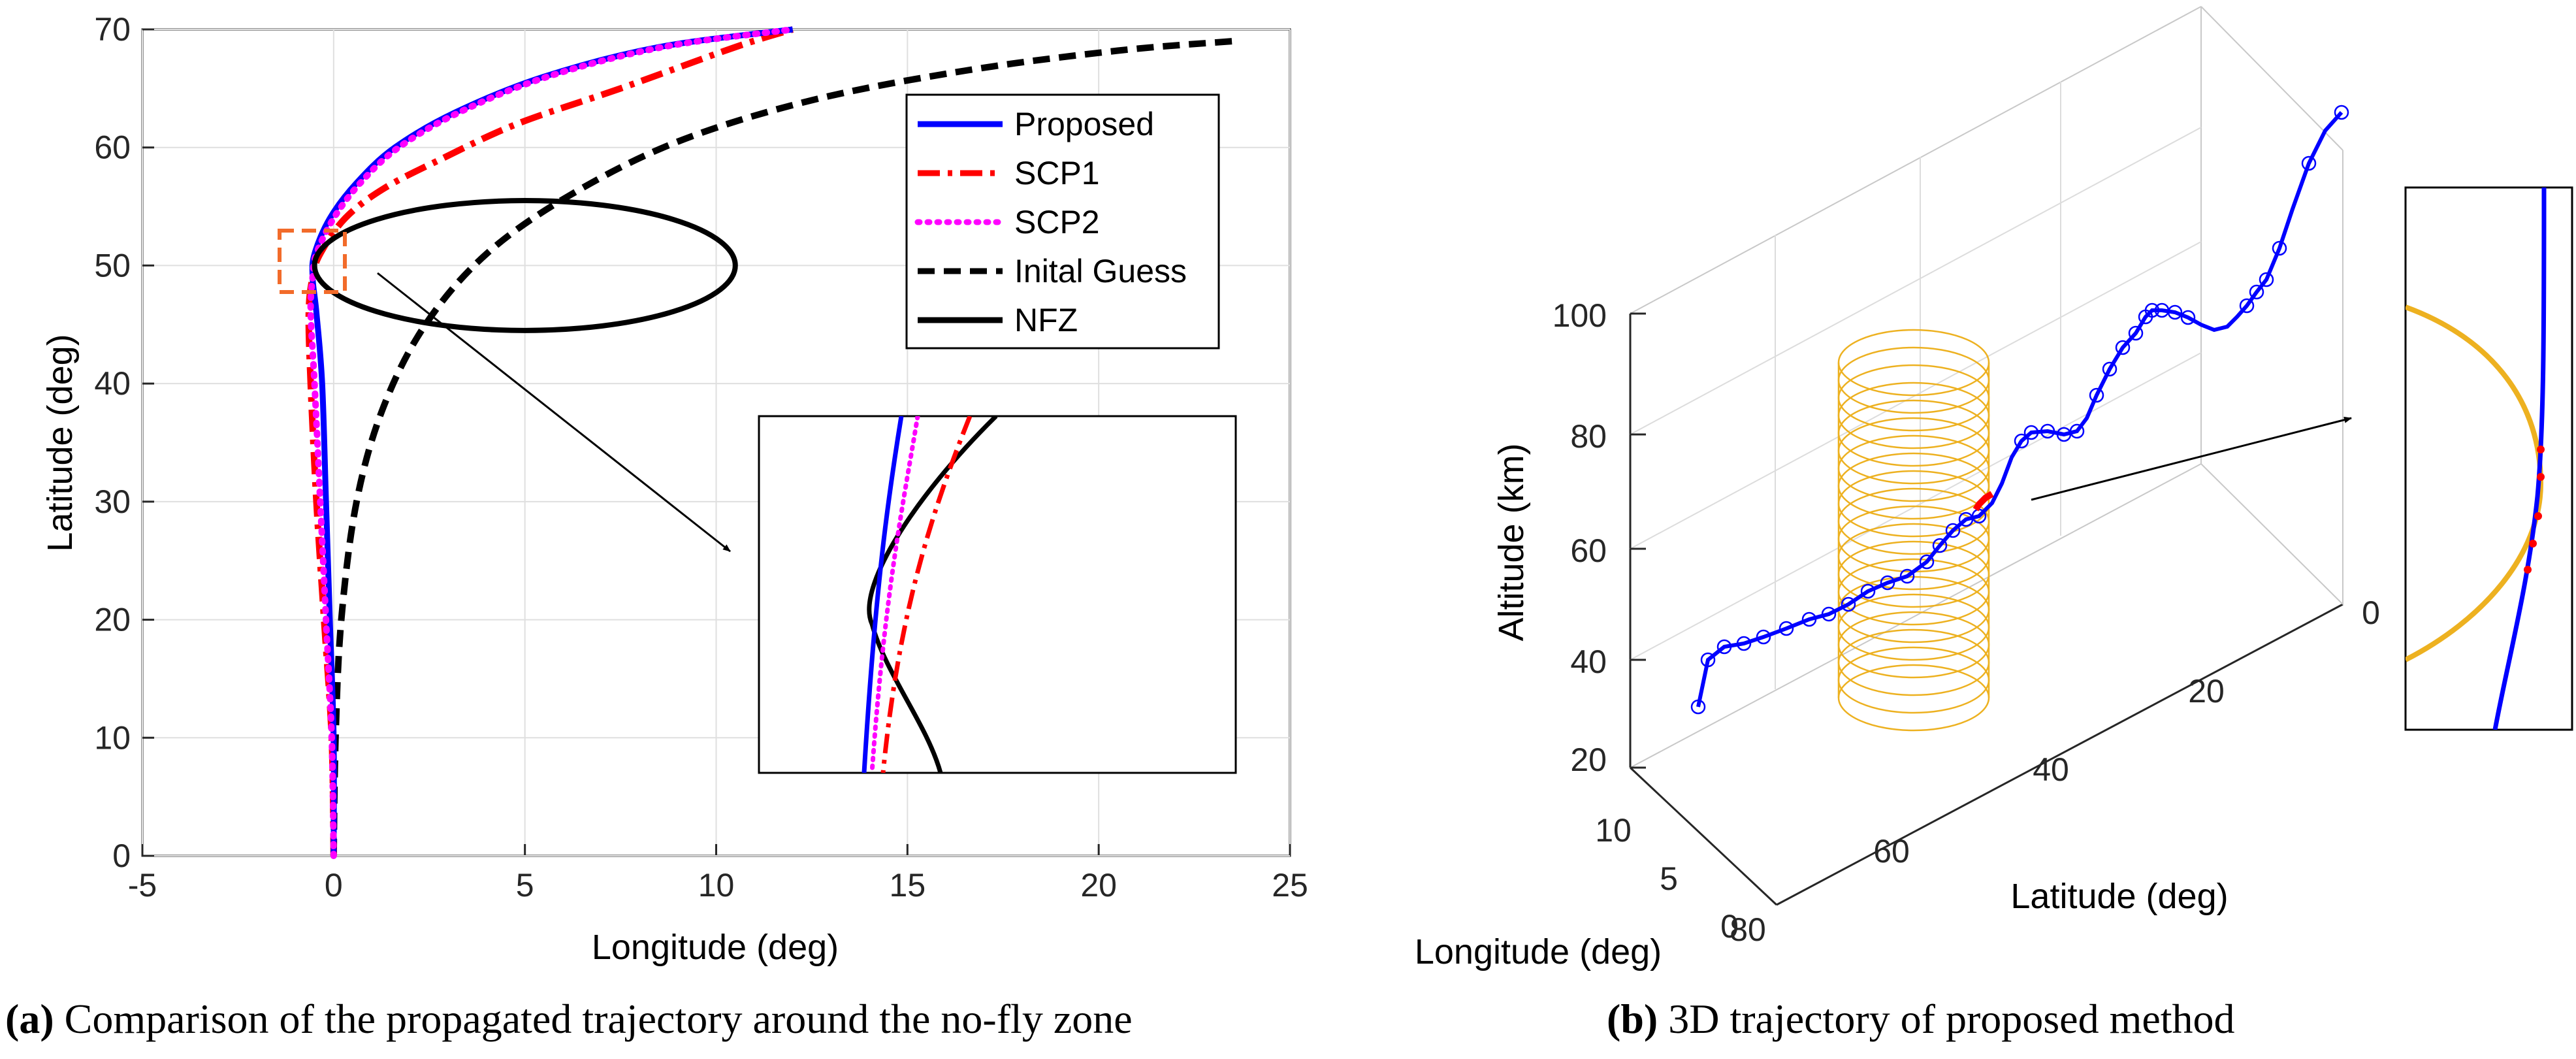 The height and width of the screenshot is (1059, 2576). I want to click on z-tick-label: 100, so click(1580, 315).